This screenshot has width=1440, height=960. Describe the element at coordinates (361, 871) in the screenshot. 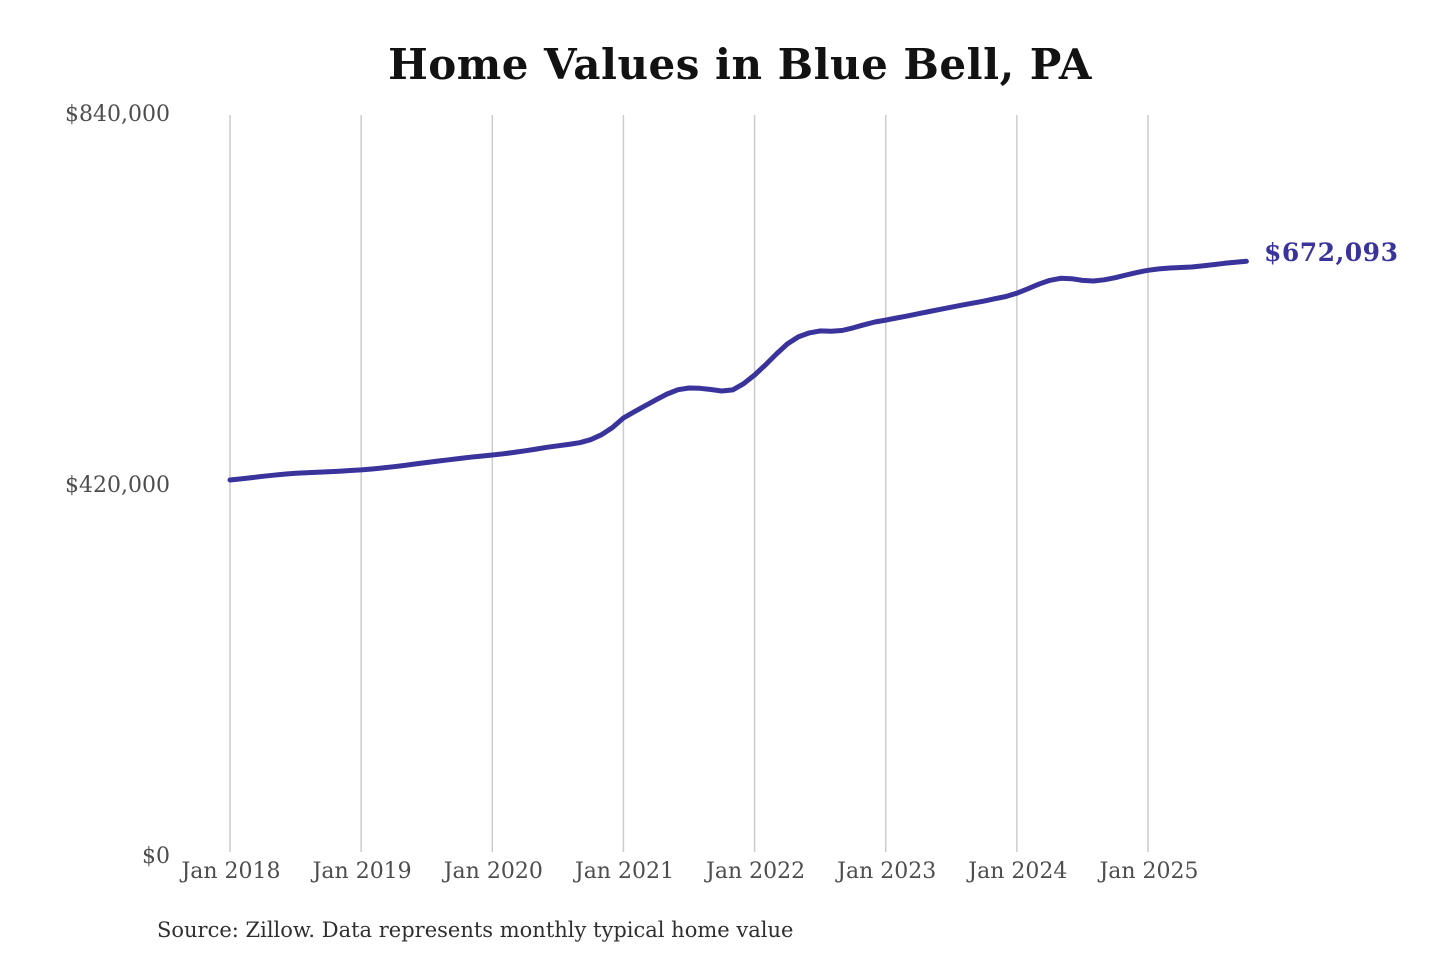

I see `x-axis-tick-label: Jan 2019` at that location.